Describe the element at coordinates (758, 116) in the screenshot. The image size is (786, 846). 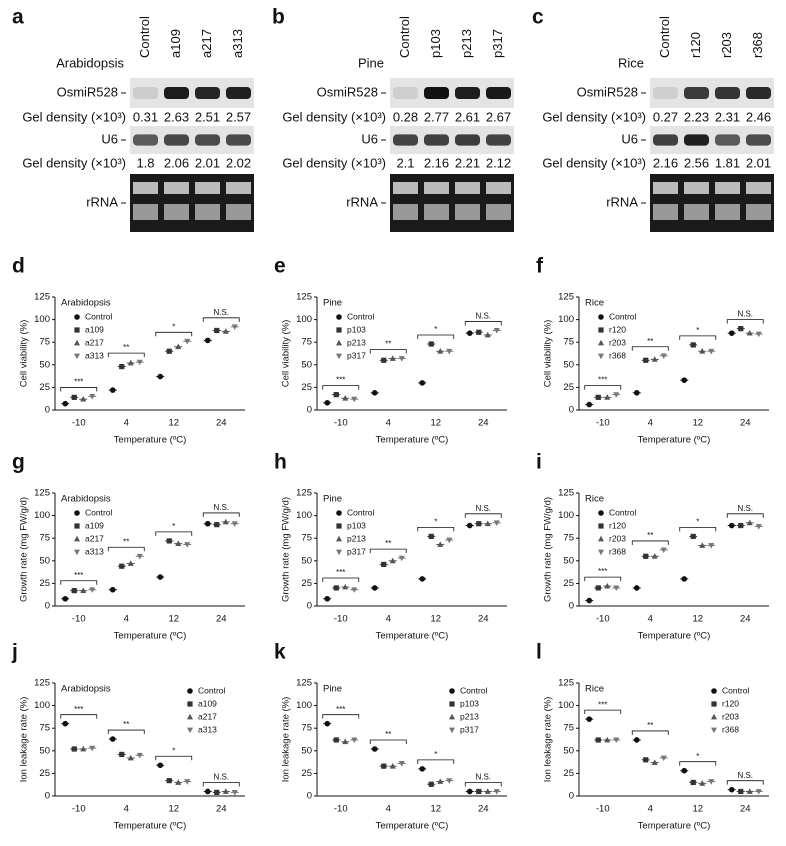
I see `density-value: 2.46` at that location.